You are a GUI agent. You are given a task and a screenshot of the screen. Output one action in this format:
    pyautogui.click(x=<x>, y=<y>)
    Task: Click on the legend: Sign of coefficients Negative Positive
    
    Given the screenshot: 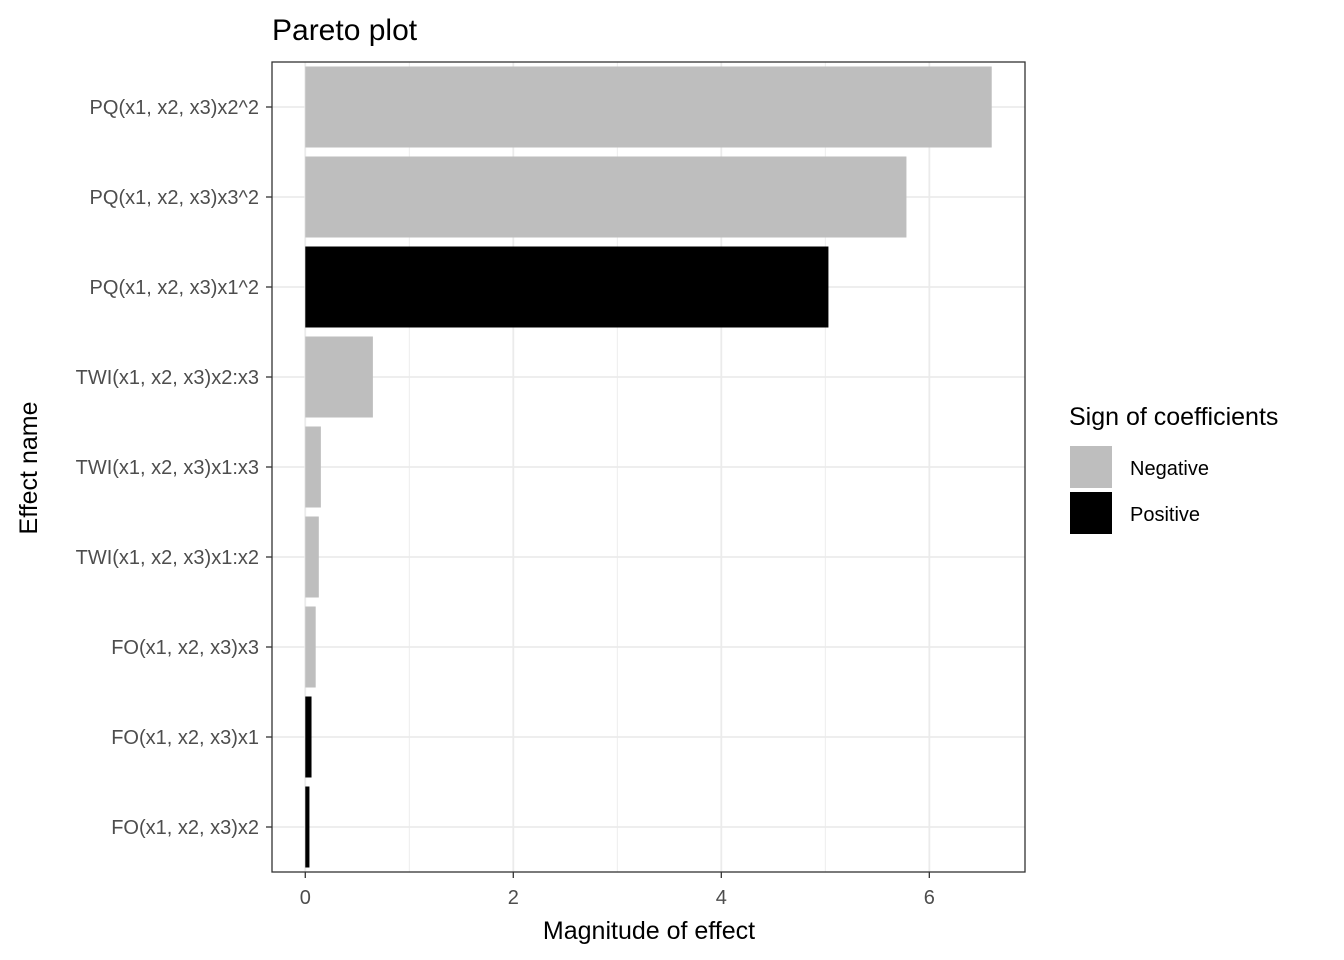 What is the action you would take?
    pyautogui.click(x=1173, y=468)
    